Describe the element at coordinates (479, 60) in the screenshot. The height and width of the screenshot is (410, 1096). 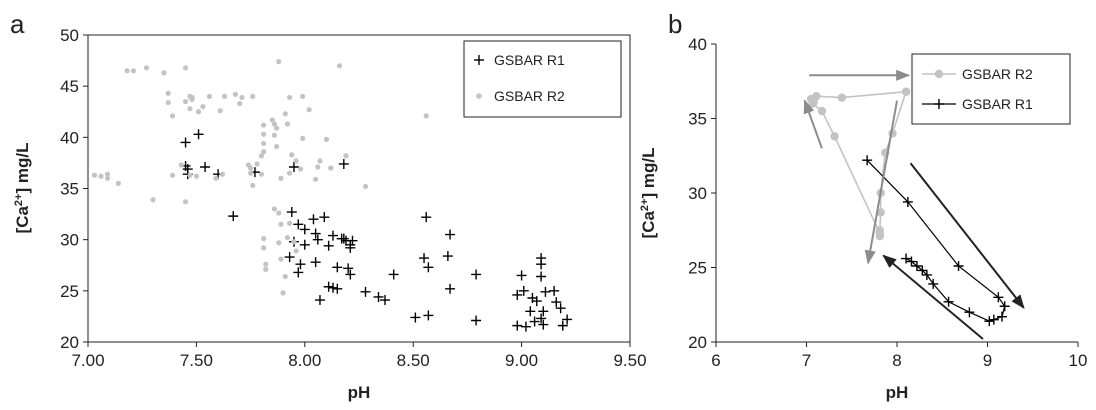
I see `panel-a-legend-r1-marker` at that location.